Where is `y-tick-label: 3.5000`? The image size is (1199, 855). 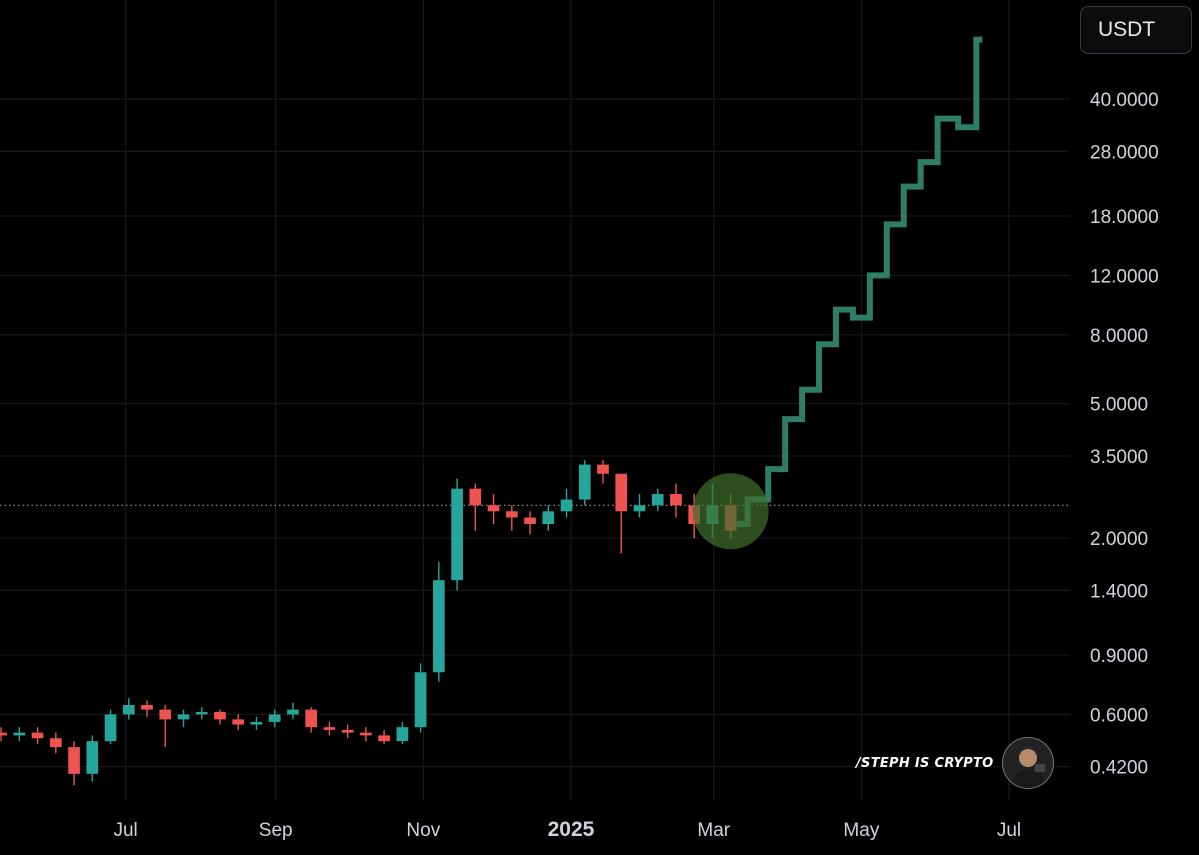 y-tick-label: 3.5000 is located at coordinates (1119, 457).